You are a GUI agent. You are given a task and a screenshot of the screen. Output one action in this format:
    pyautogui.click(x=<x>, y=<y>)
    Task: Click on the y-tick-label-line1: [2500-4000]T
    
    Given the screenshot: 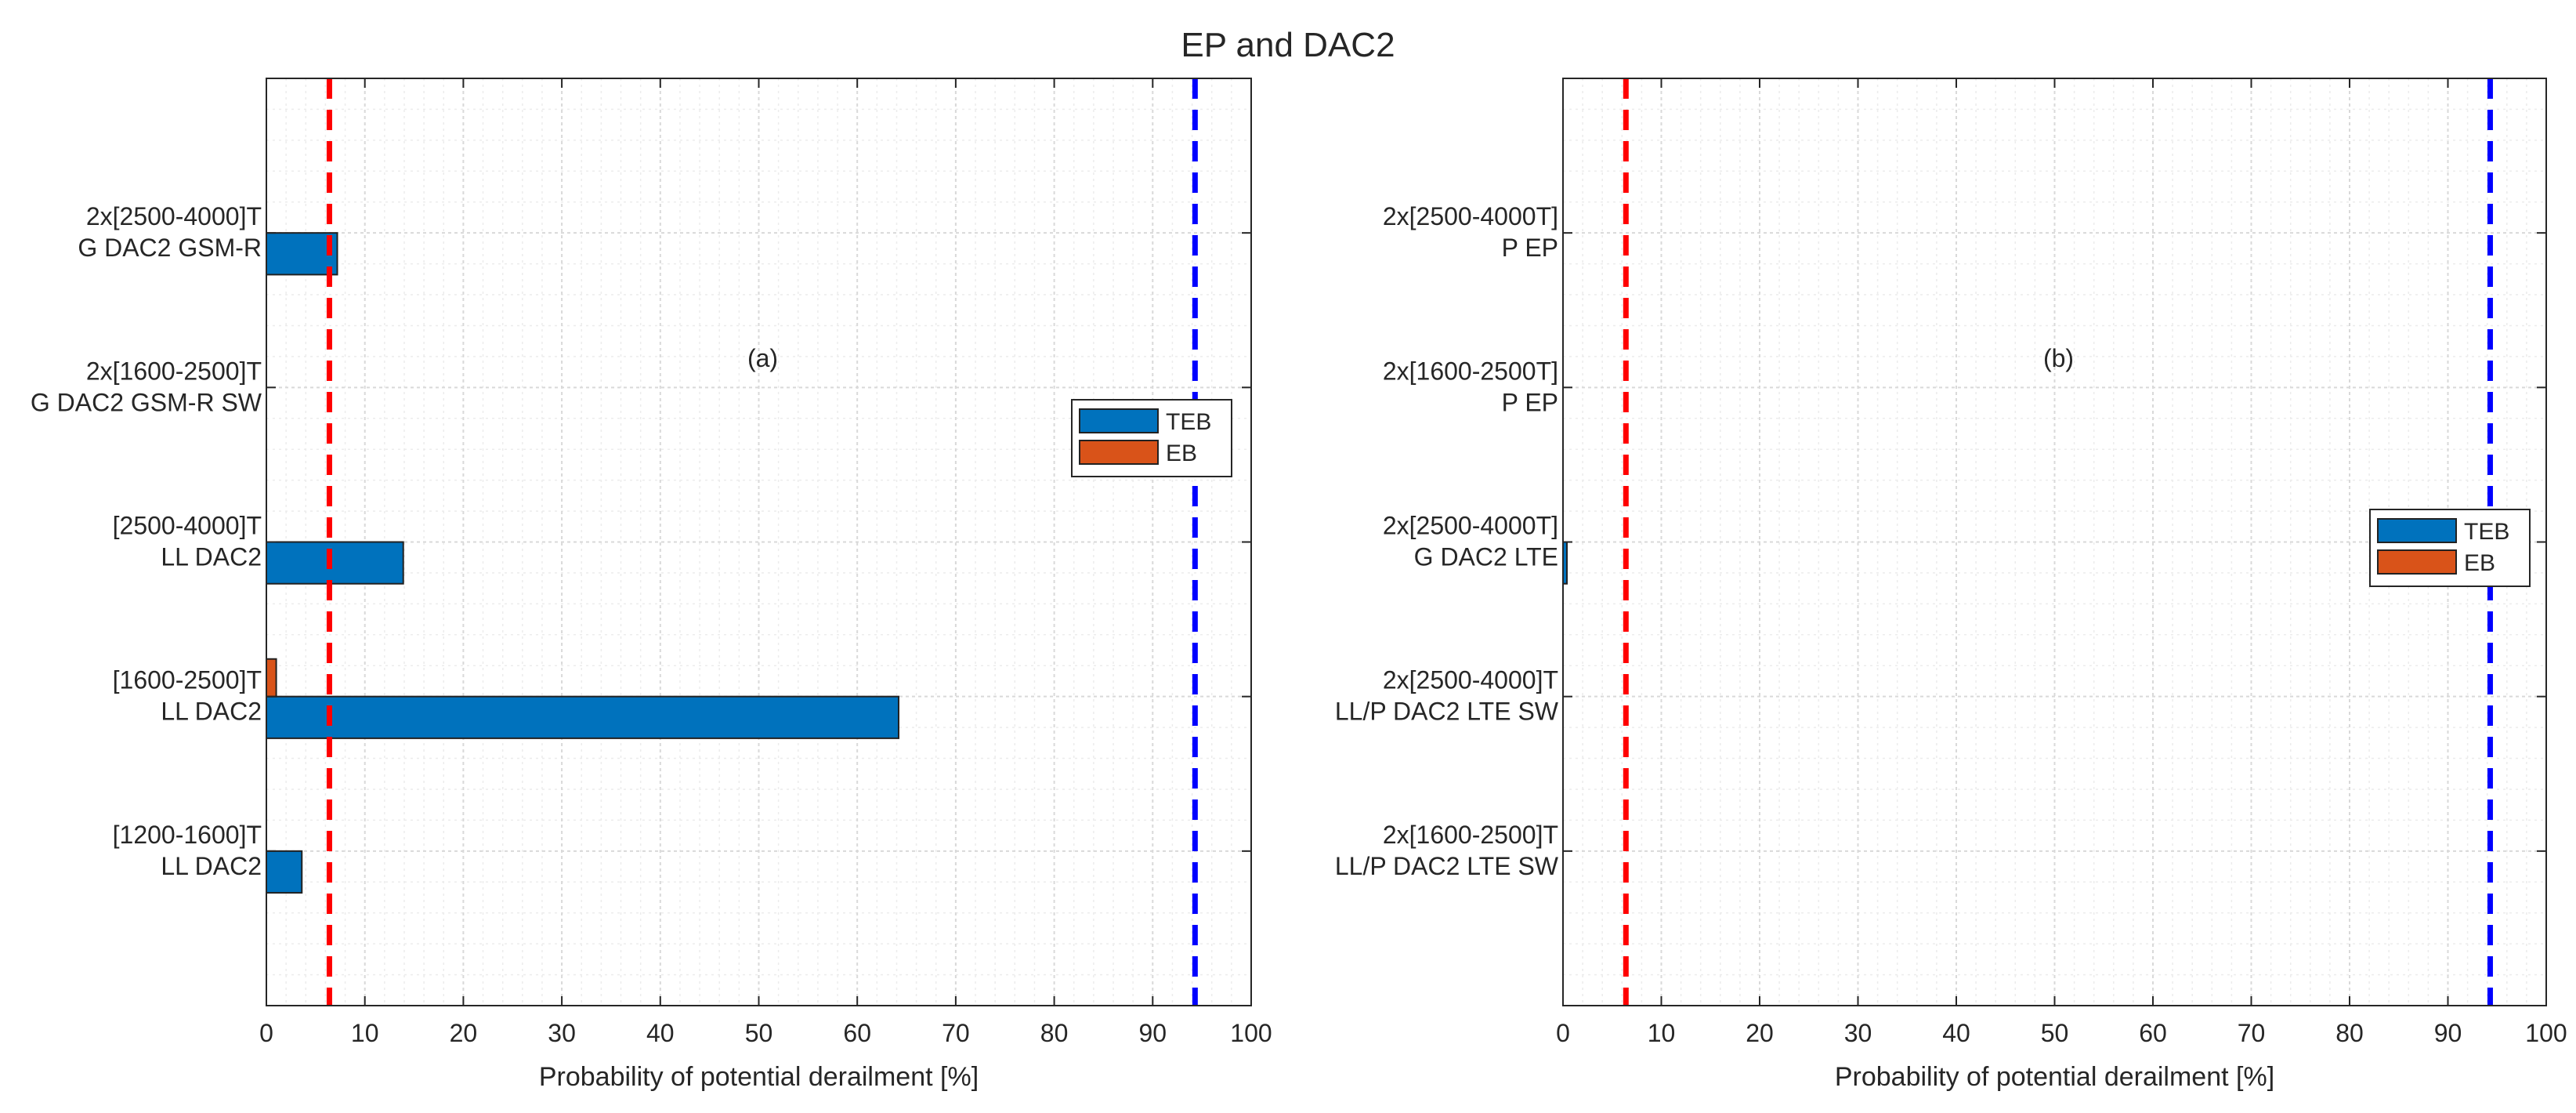 What is the action you would take?
    pyautogui.click(x=187, y=526)
    